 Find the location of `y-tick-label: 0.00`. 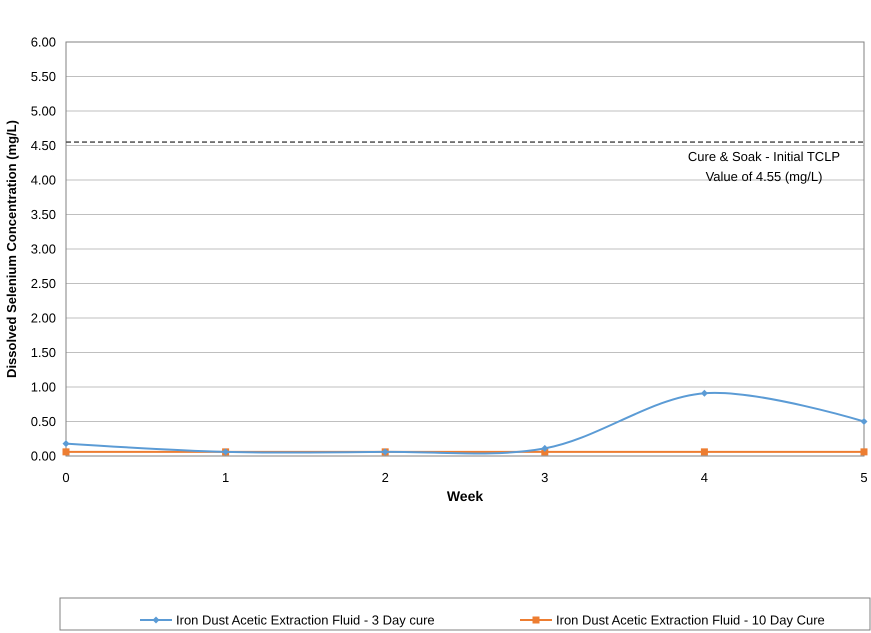

y-tick-label: 0.00 is located at coordinates (43, 456).